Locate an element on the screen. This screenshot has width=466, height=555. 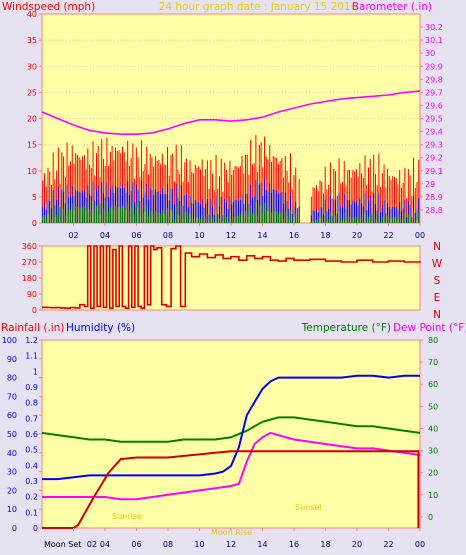
temperature-tick-label: 0 is located at coordinates (430, 517).